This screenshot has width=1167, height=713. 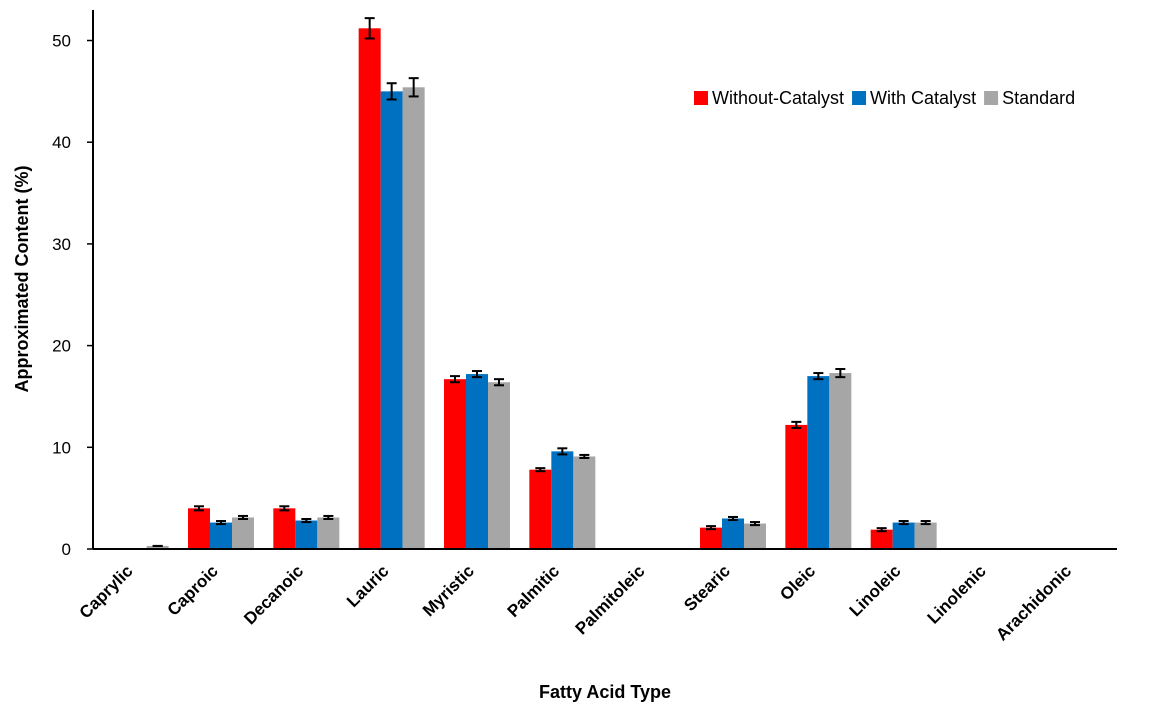 What do you see at coordinates (925, 523) in the screenshot?
I see `error-bar-standard-linoleic` at bounding box center [925, 523].